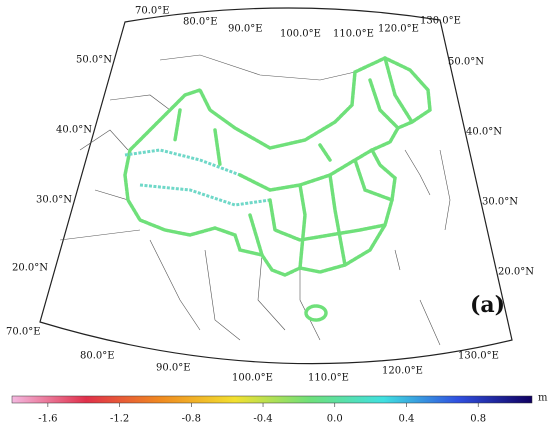 Image resolution: width=550 pixels, height=430 pixels. Describe the element at coordinates (173, 368) in the screenshot. I see `bottom-label: 90.0°E` at that location.